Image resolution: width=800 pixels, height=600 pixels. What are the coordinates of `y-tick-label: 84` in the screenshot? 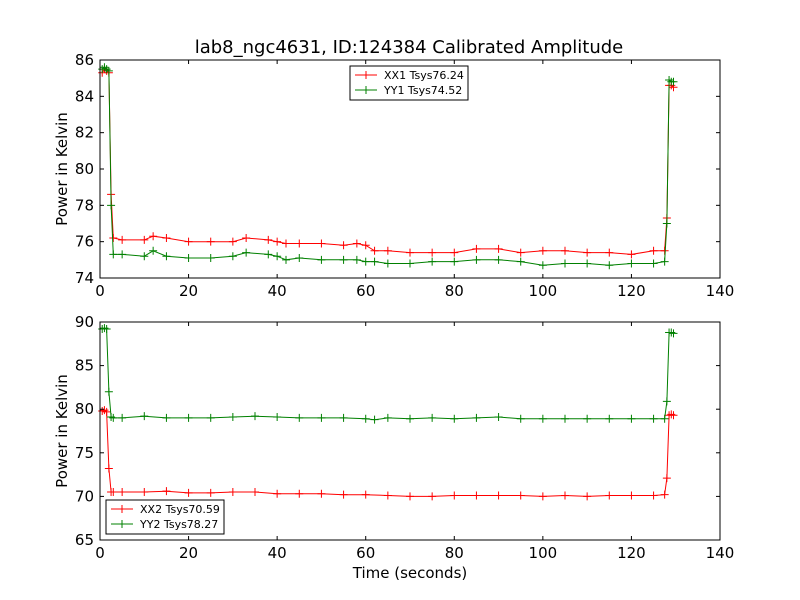 It's located at (84, 96).